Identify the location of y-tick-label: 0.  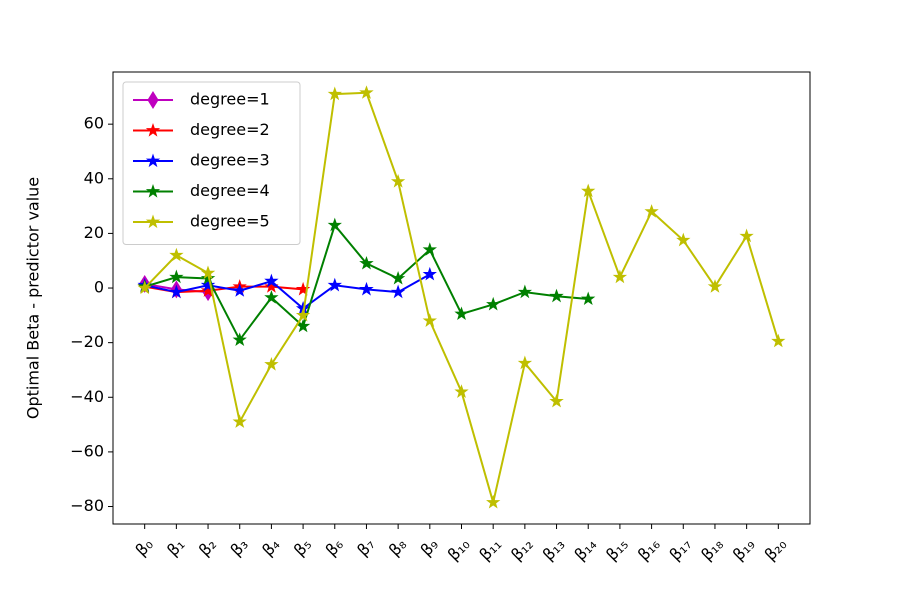
(99, 287).